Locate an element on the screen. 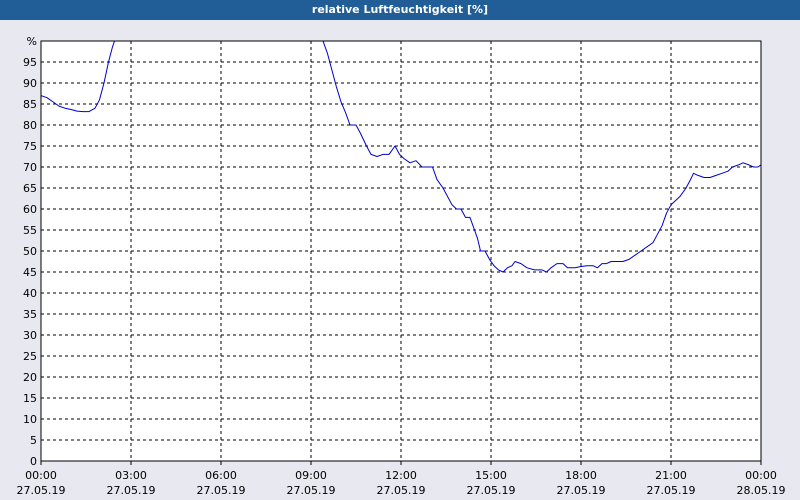 This screenshot has height=500, width=800. y-tick-label: 35 is located at coordinates (30, 314).